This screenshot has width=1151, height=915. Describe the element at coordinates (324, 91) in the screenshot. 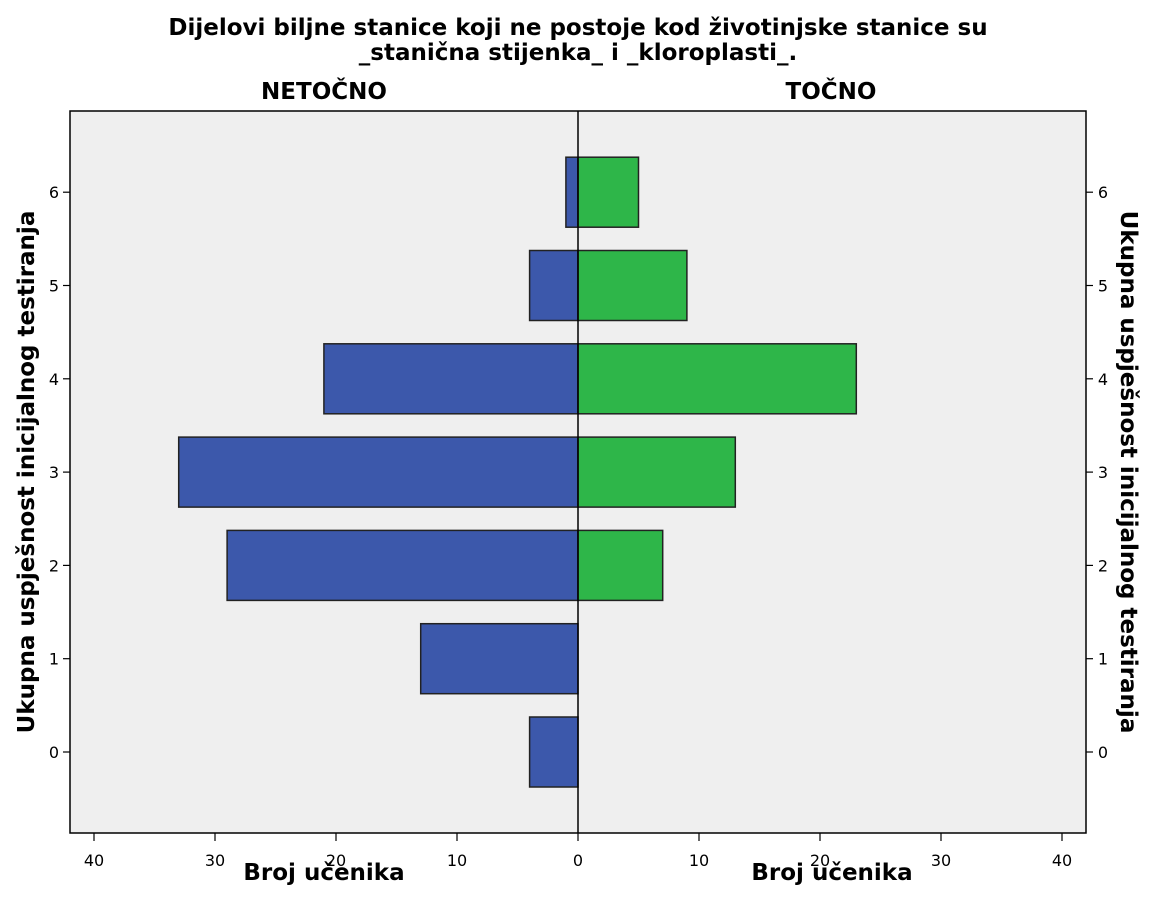

I see `panel-title-left: NETOČNO` at that location.